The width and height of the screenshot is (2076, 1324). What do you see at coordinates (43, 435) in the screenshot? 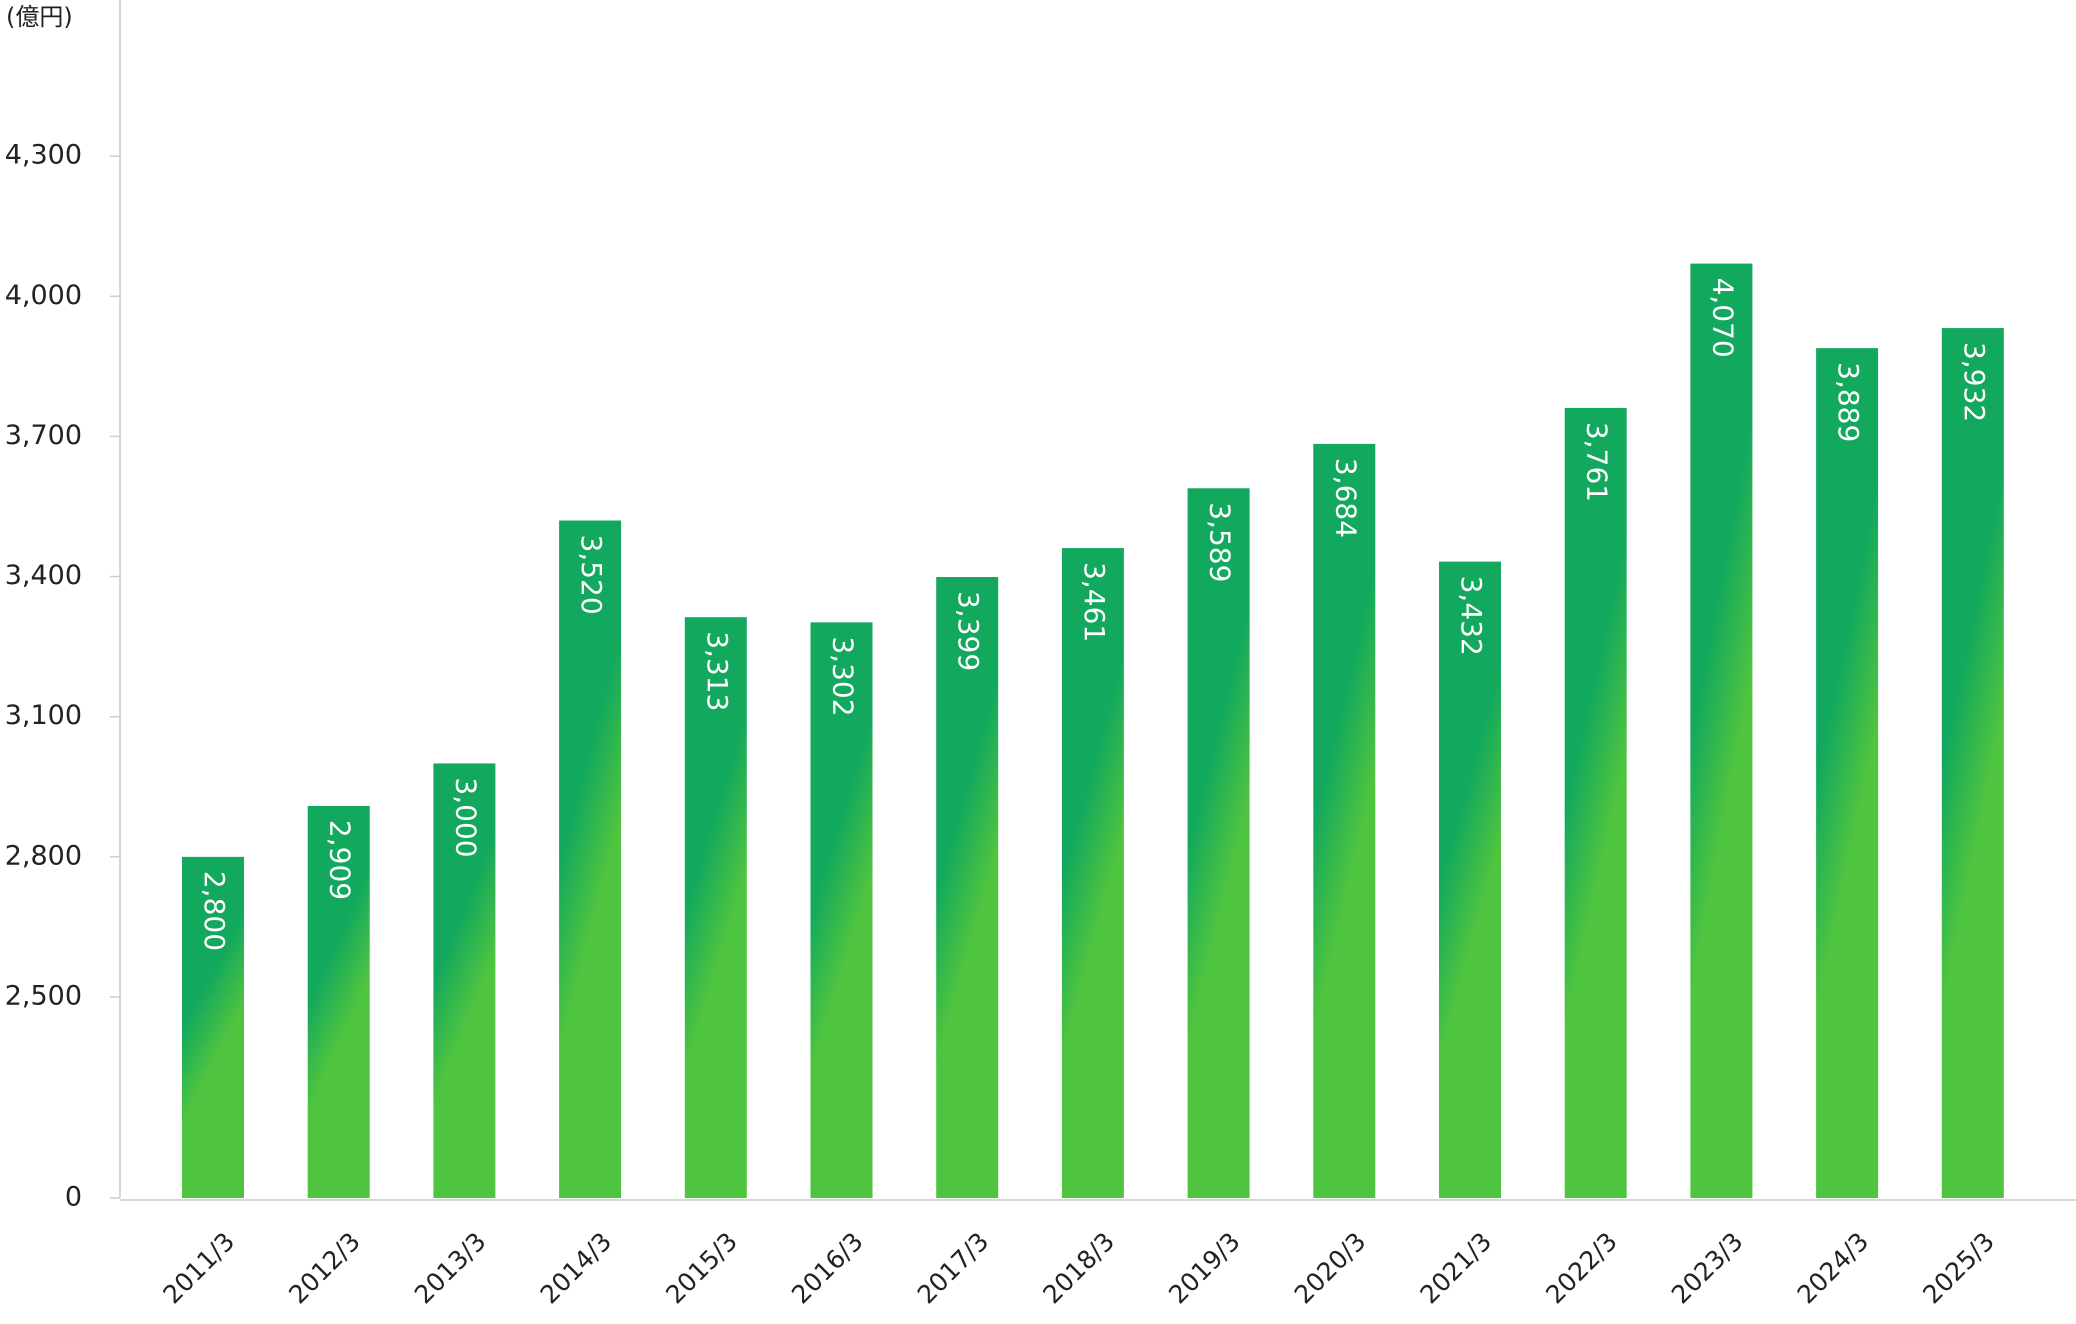
I see `y-tick-label: 3,700` at bounding box center [43, 435].